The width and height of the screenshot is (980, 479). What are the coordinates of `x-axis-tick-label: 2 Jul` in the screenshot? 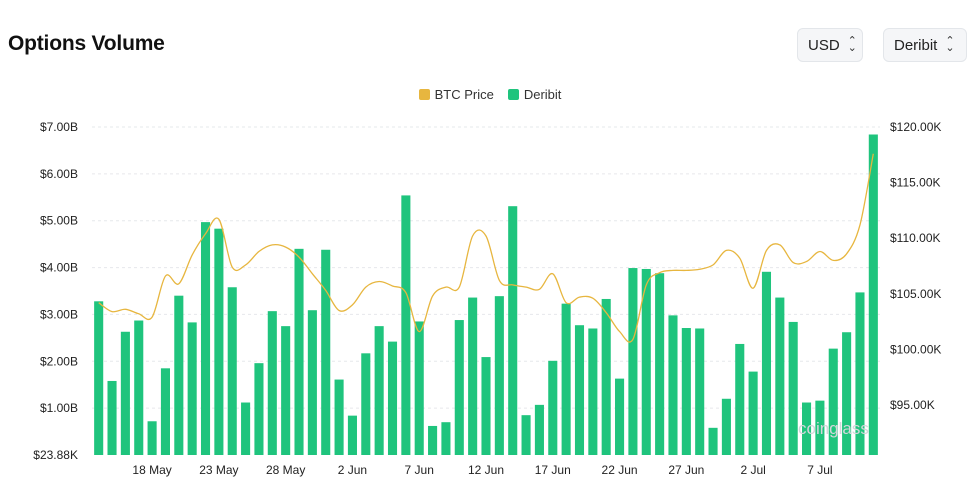 It's located at (752, 470).